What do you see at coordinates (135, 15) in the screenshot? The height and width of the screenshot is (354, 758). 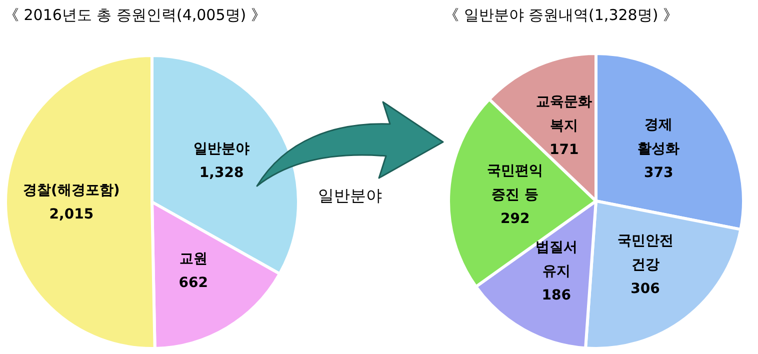 I see `chart-title: 《 2016년도 총 증원인력(4,005명) 》` at bounding box center [135, 15].